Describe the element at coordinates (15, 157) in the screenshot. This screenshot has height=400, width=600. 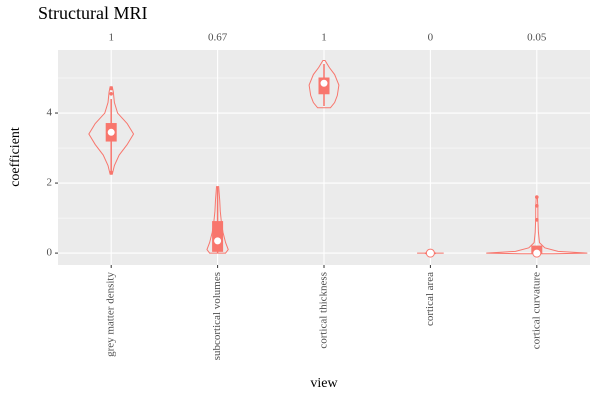
I see `y-axis-title: coefficient` at that location.